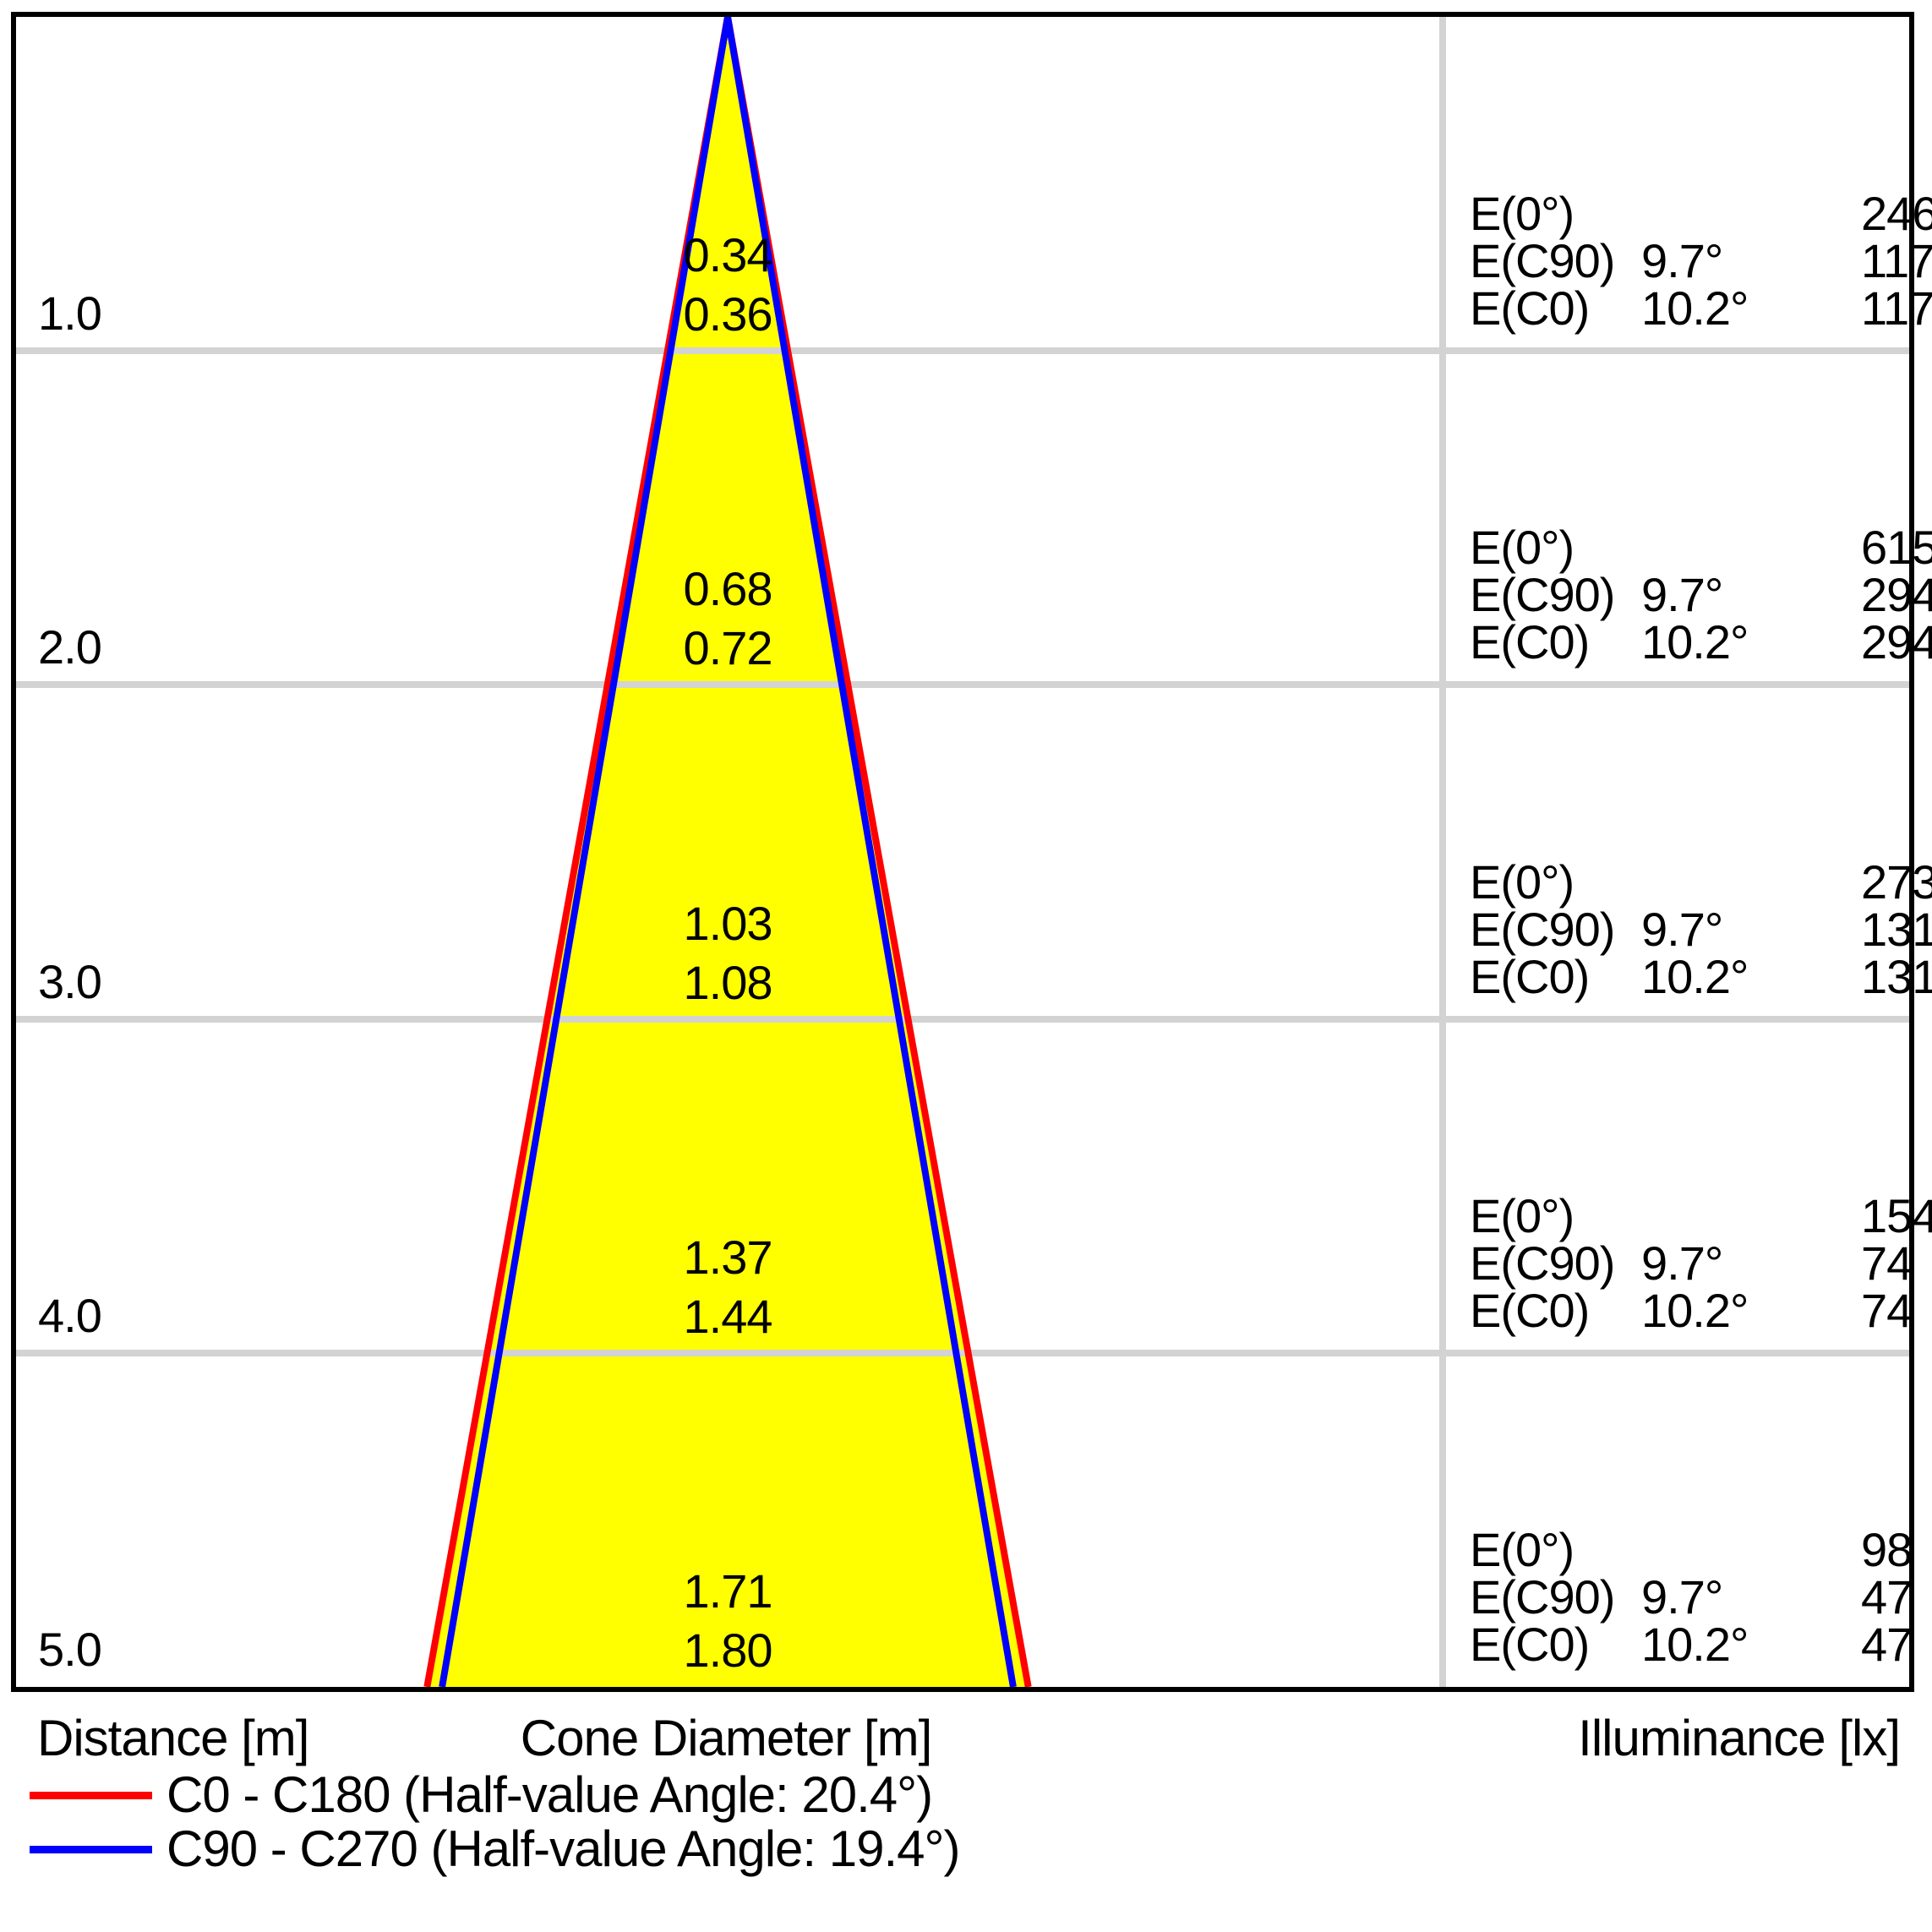  What do you see at coordinates (726, 1738) in the screenshot?
I see `cone-diameter-axis-label: Cone Diameter [m]` at bounding box center [726, 1738].